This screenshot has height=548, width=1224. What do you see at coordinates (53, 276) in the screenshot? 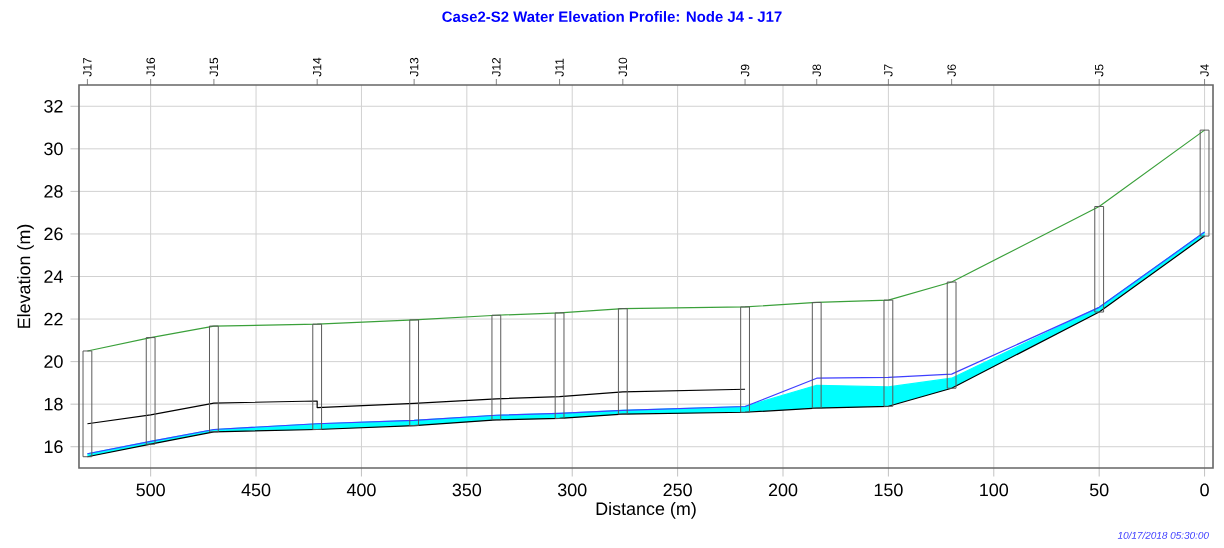
I see `y-tick-label: 24` at bounding box center [53, 276].